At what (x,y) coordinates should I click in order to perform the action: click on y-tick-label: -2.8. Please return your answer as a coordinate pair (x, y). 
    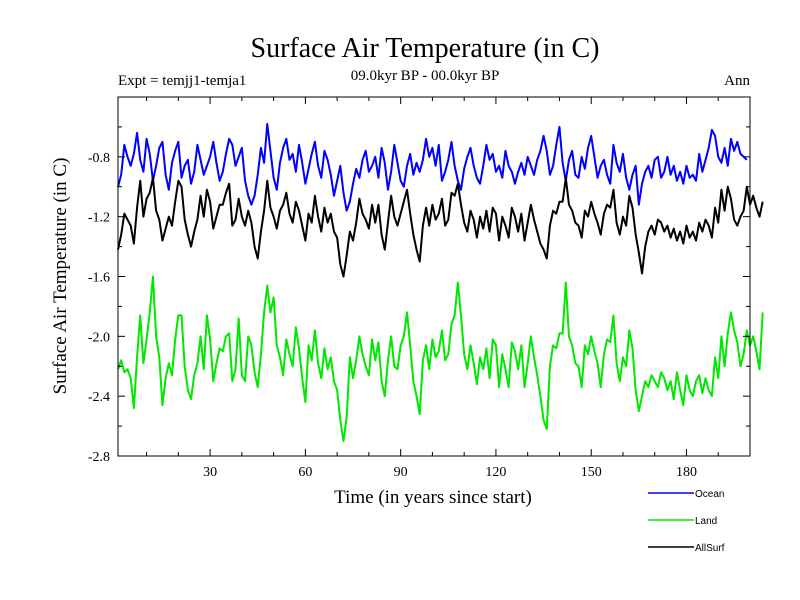
    Looking at the image, I should click on (99, 457).